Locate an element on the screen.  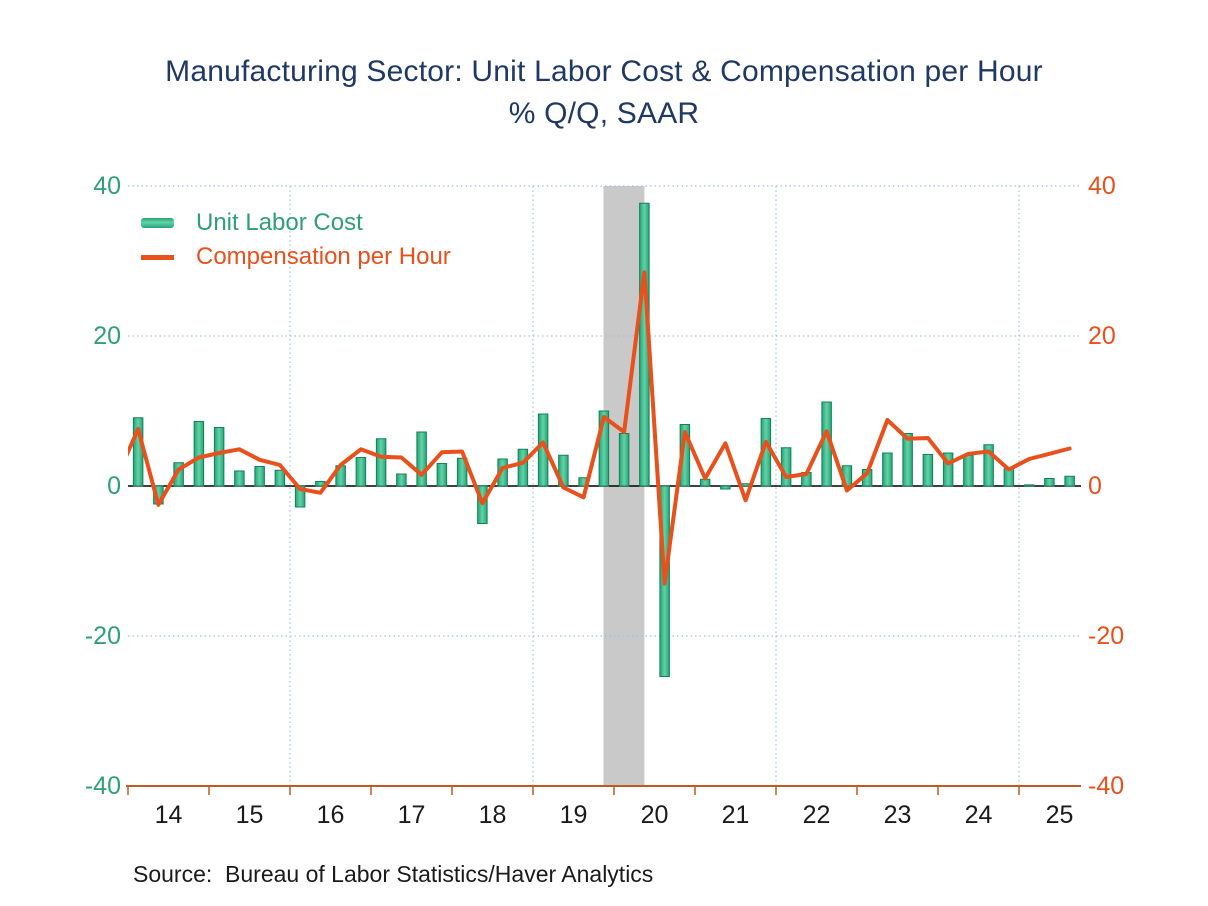
bar-2025Q3 is located at coordinates (1069, 481).